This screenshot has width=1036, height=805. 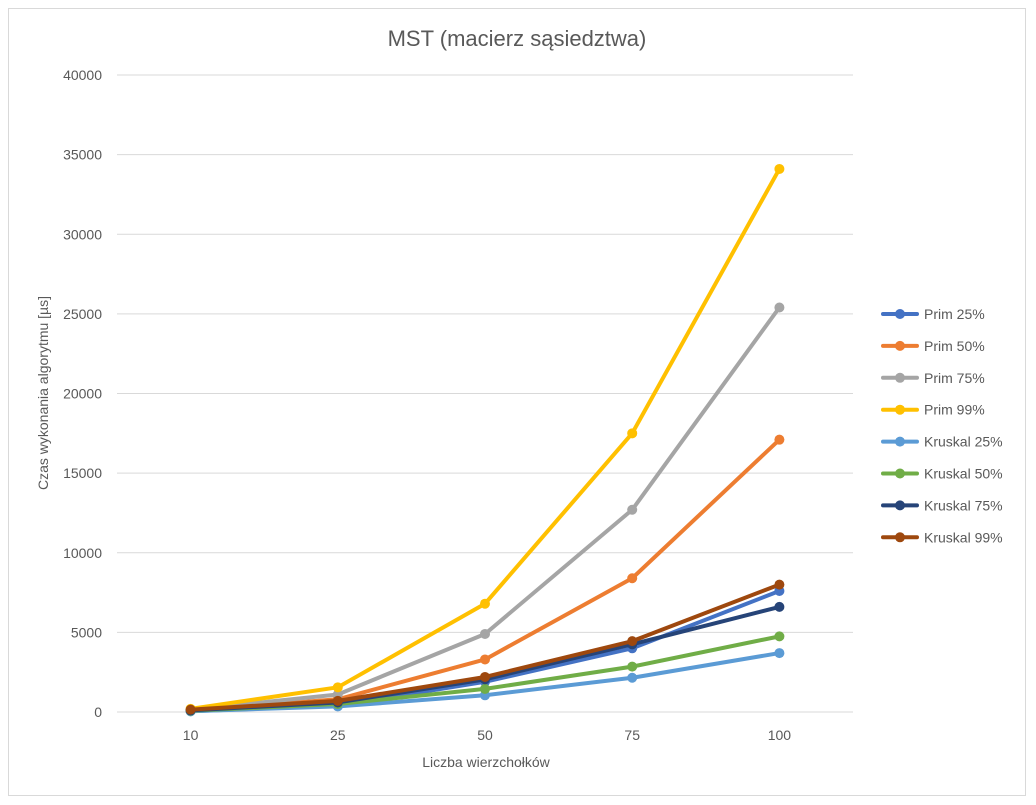 What do you see at coordinates (963, 505) in the screenshot?
I see `legend-label: Kruskal 75%` at bounding box center [963, 505].